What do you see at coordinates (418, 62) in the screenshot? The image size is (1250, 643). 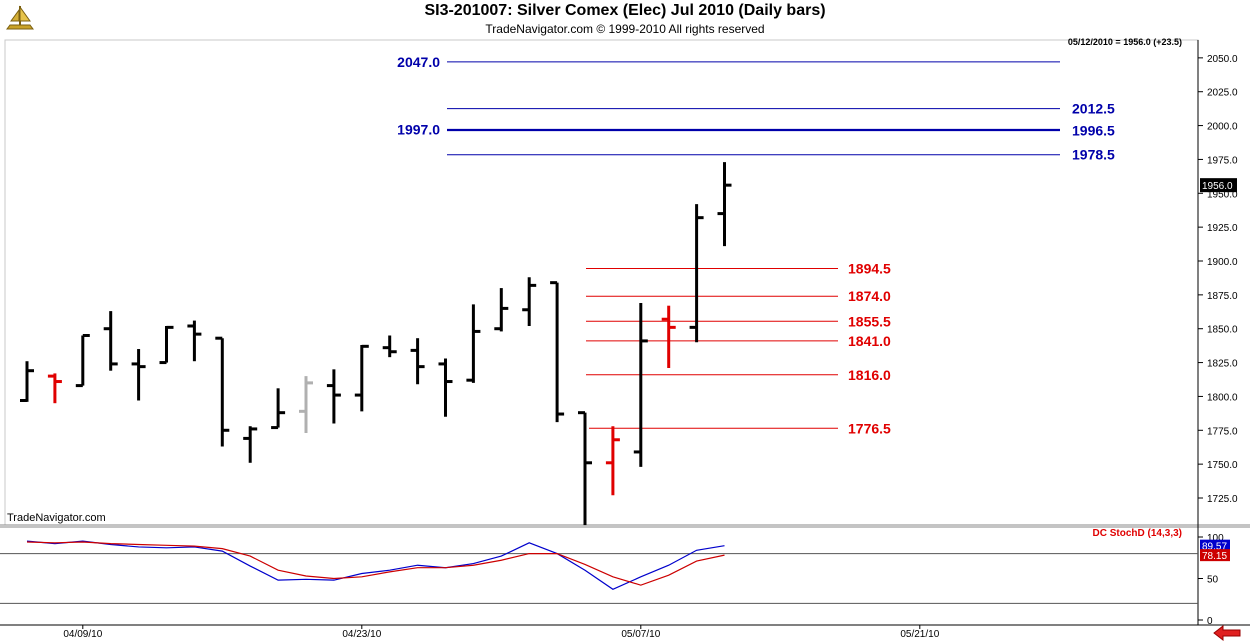 I see `blue-level-label: 2047.0` at bounding box center [418, 62].